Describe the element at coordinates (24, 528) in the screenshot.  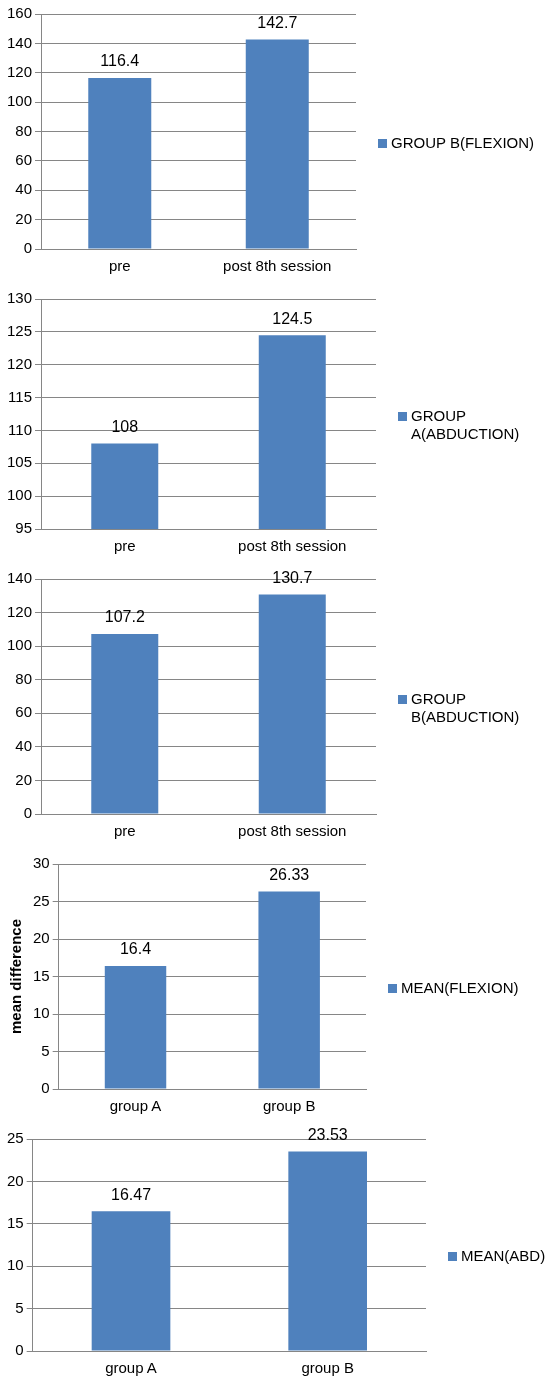
I see `y-tick-label: 95` at that location.